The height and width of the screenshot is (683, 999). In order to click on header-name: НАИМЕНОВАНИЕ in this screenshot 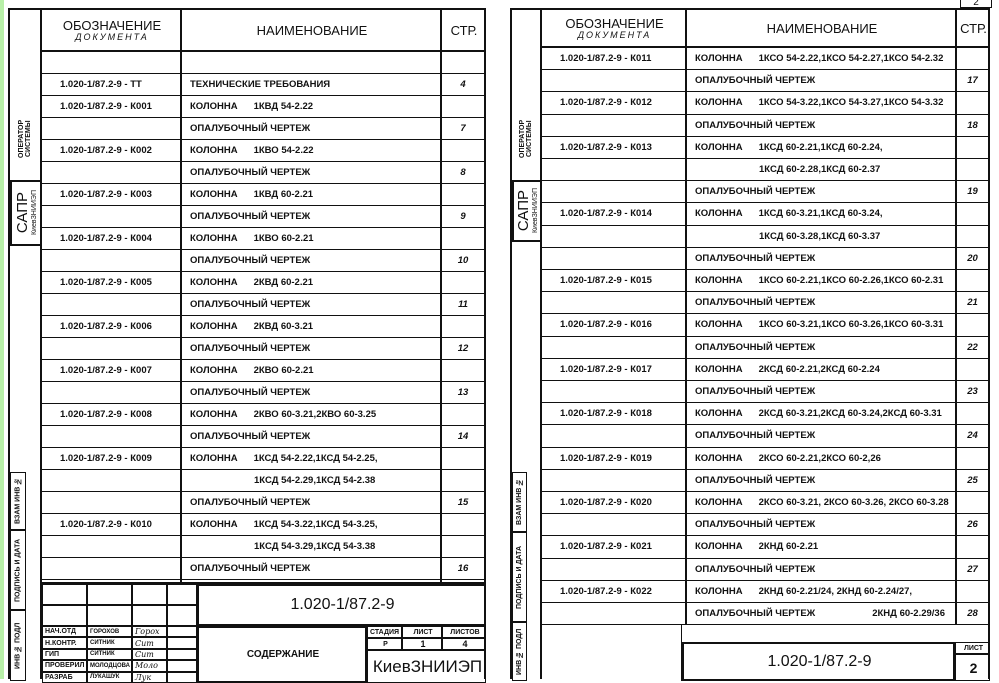, I will do `click(312, 31)`.